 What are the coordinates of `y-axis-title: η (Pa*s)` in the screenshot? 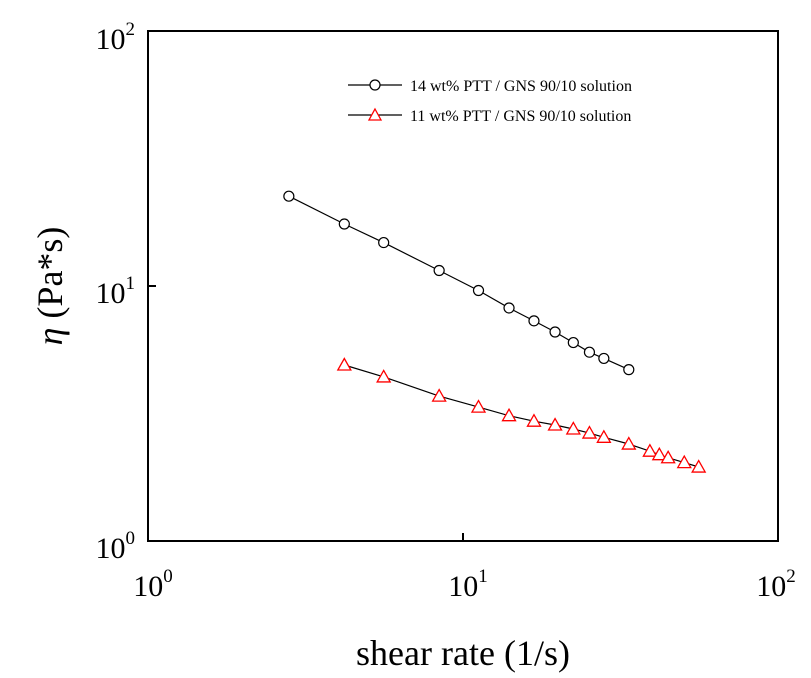 It's located at (50, 286).